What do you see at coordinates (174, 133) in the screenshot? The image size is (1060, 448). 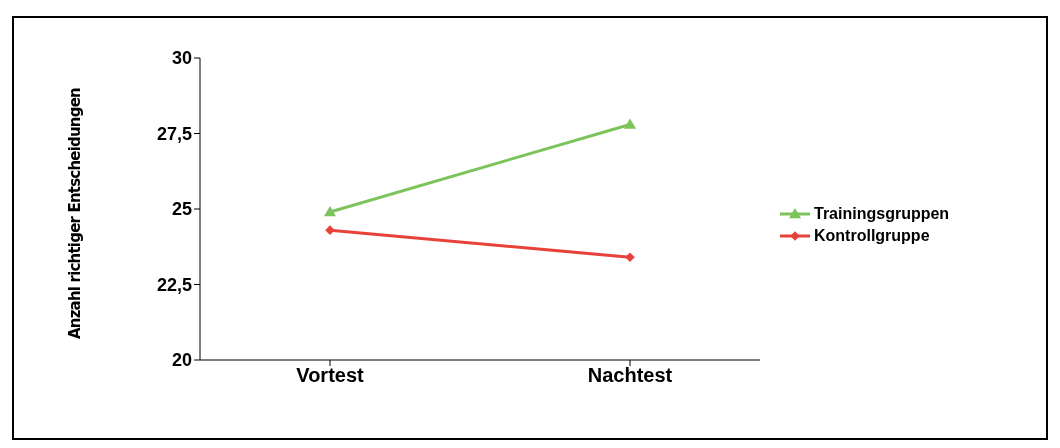 I see `y-tick-label: 27,5` at bounding box center [174, 133].